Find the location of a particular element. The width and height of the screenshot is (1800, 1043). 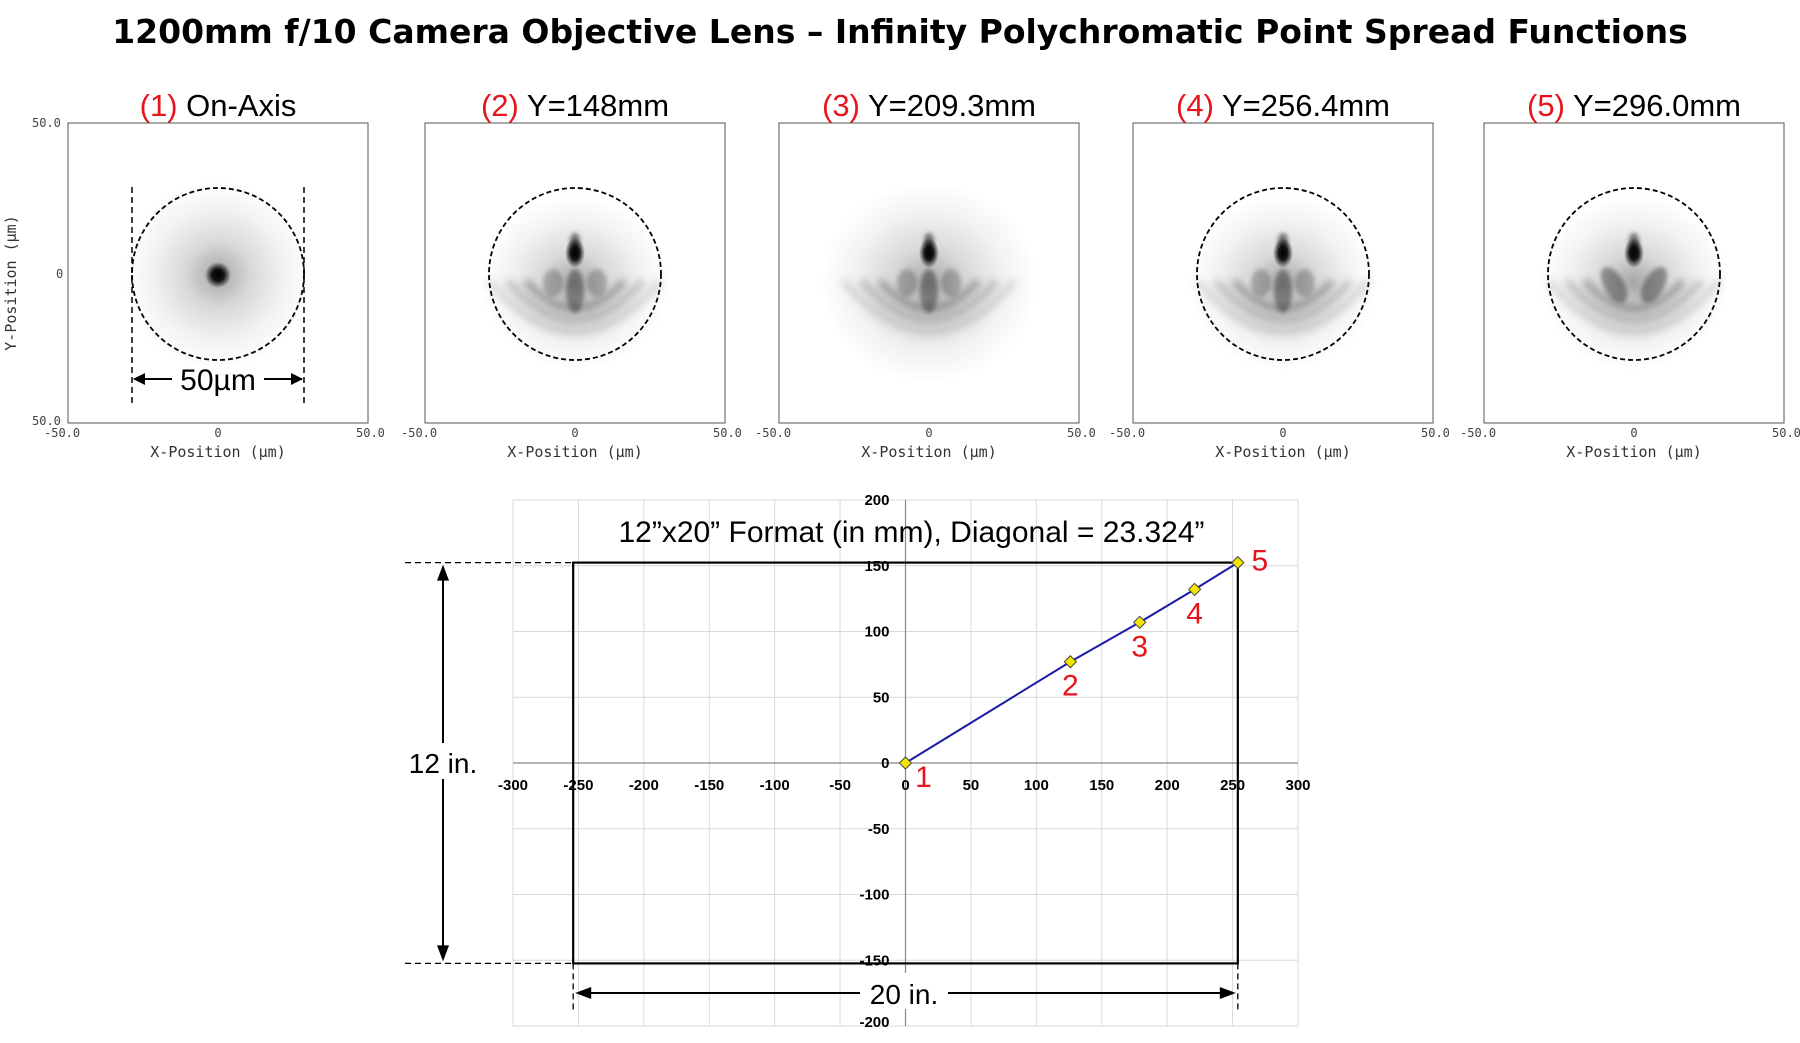

psf-panel-4: (4) Y=256.4mm -50.0 0 50.0 X-Position (µm) is located at coordinates (1279, 274).